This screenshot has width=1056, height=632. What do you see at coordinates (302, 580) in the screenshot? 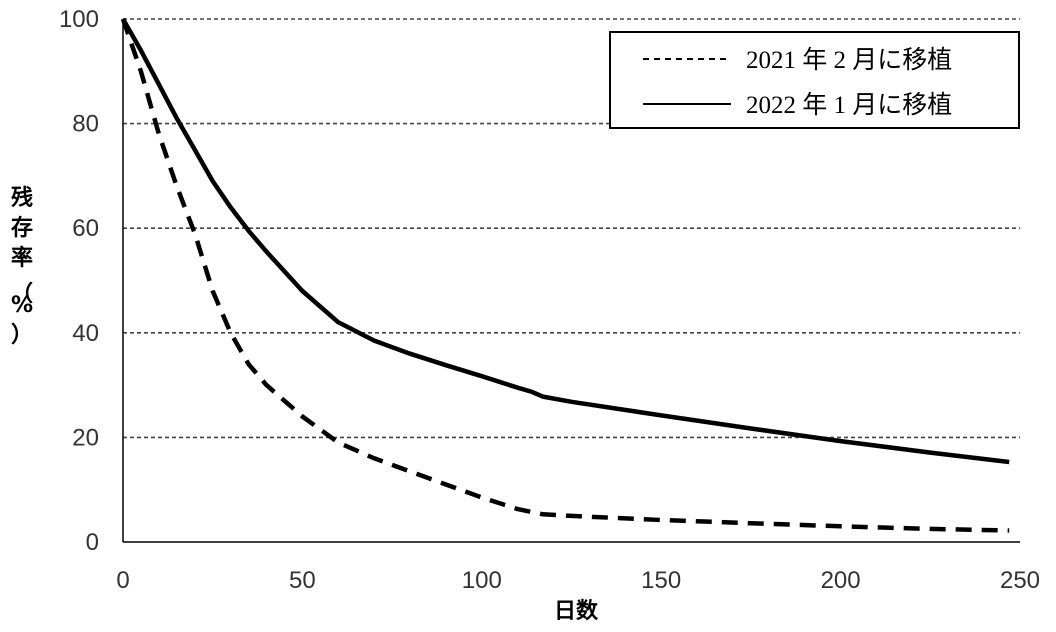
I see `x-tick-label: 50` at bounding box center [302, 580].